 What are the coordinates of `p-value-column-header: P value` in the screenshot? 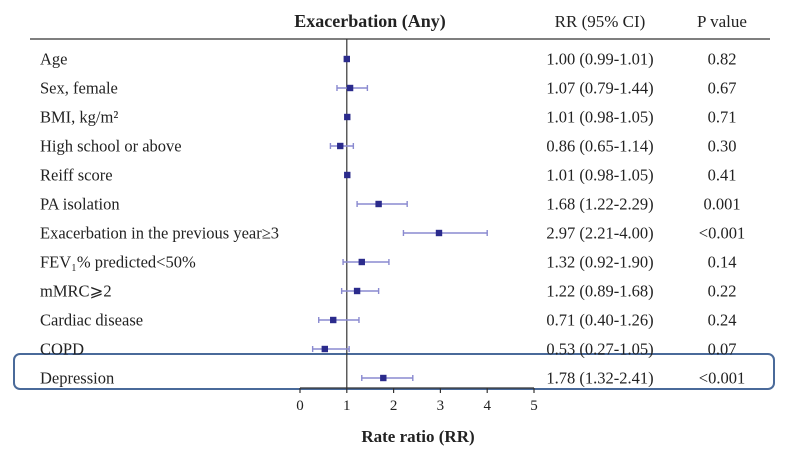 It's located at (722, 21).